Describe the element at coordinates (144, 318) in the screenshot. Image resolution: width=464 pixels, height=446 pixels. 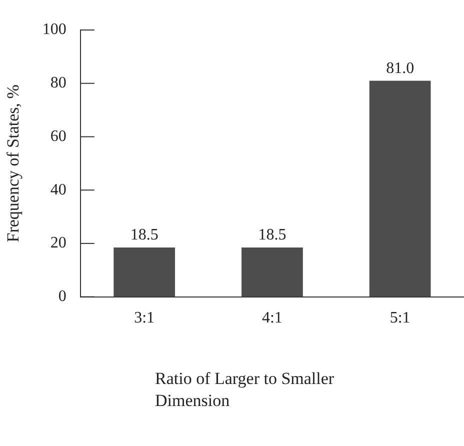
I see `x-tick-label: 3:1` at that location.